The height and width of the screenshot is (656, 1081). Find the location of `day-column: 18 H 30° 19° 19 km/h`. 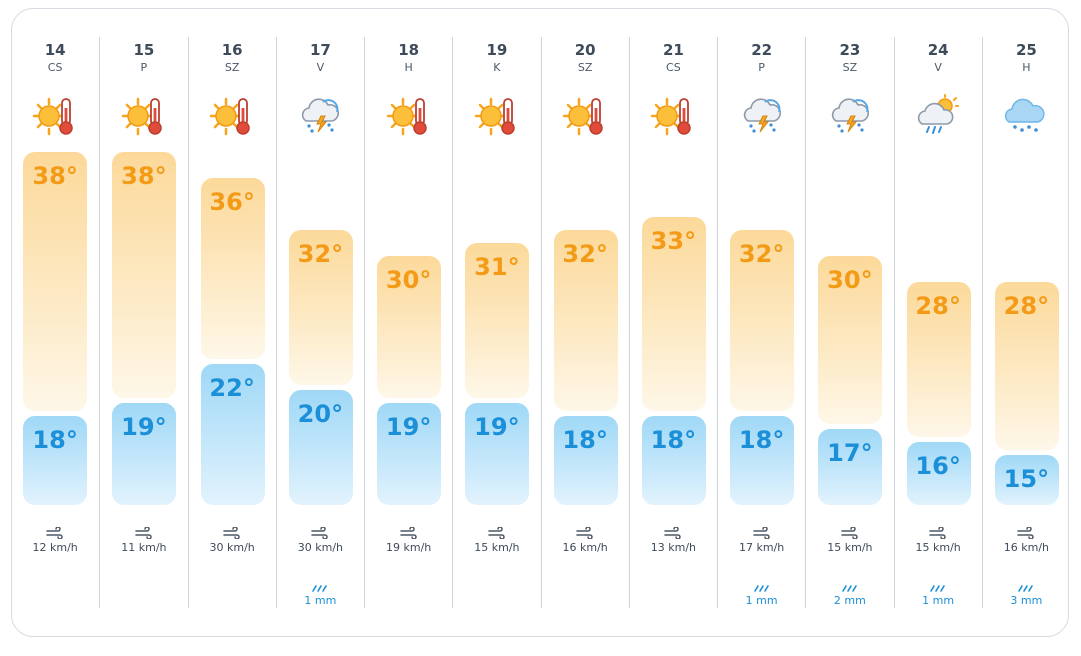

day-column: 18 H 30° 19° 19 km/h is located at coordinates (408, 322).